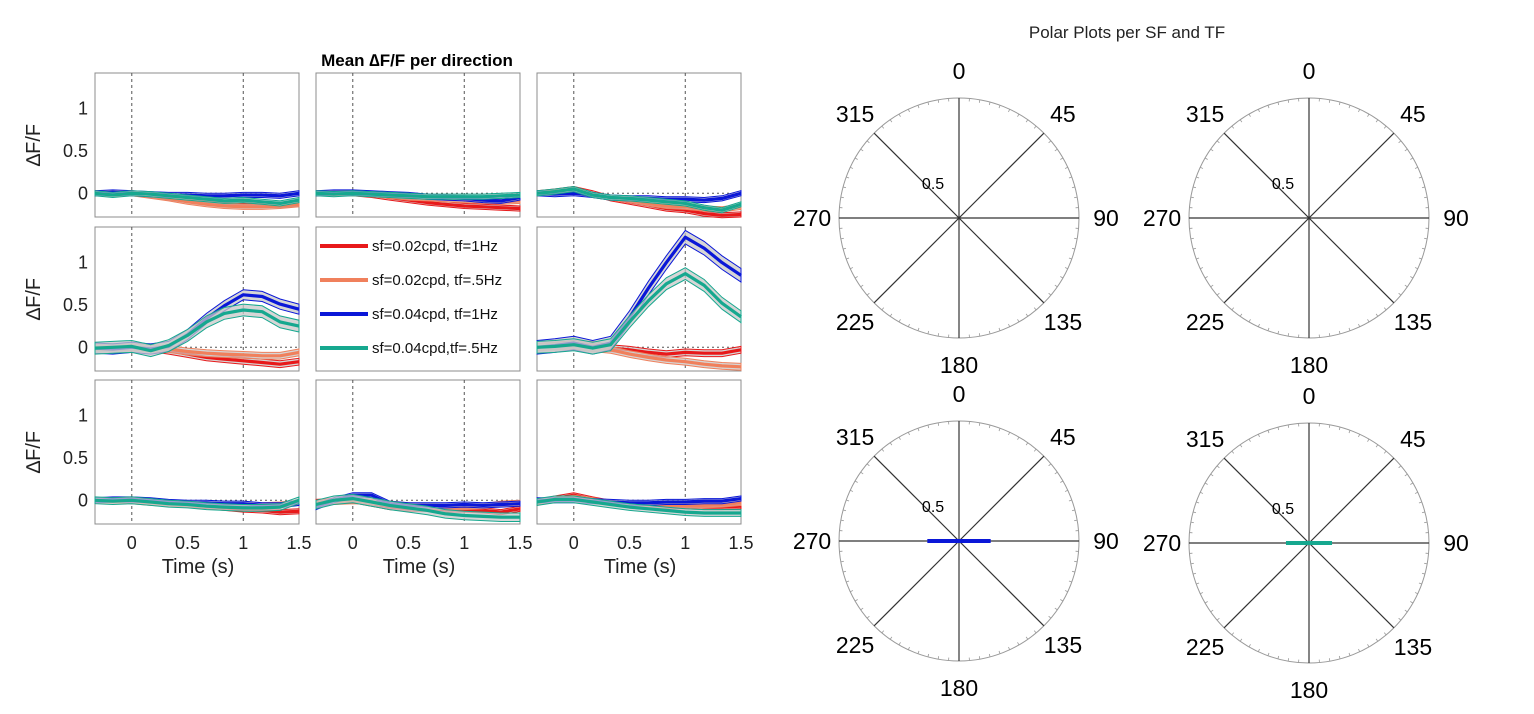 This screenshot has width=1534, height=714. I want to click on polar-plot-r0c0: 0 45 90 135 180 225 270 315 0.5, so click(956, 218).